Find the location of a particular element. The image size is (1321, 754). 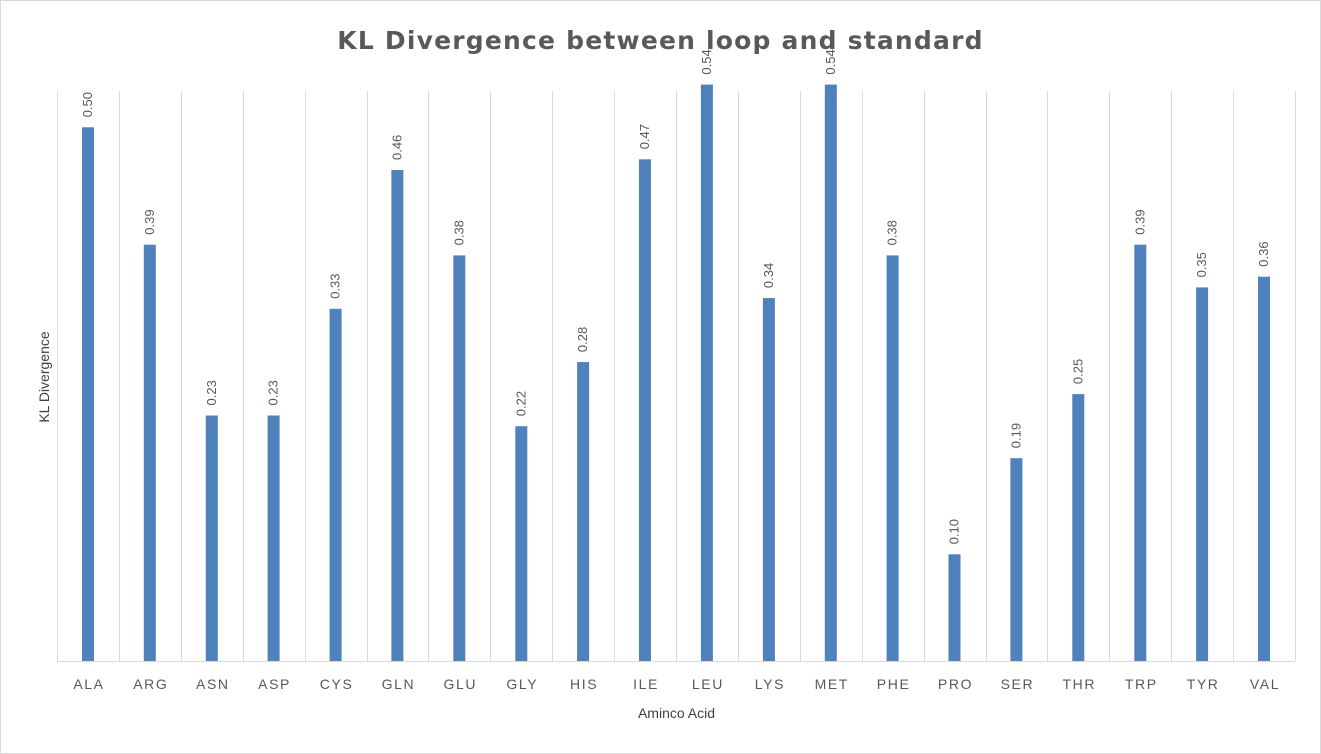

data-label: 0.19 is located at coordinates (1015, 435).